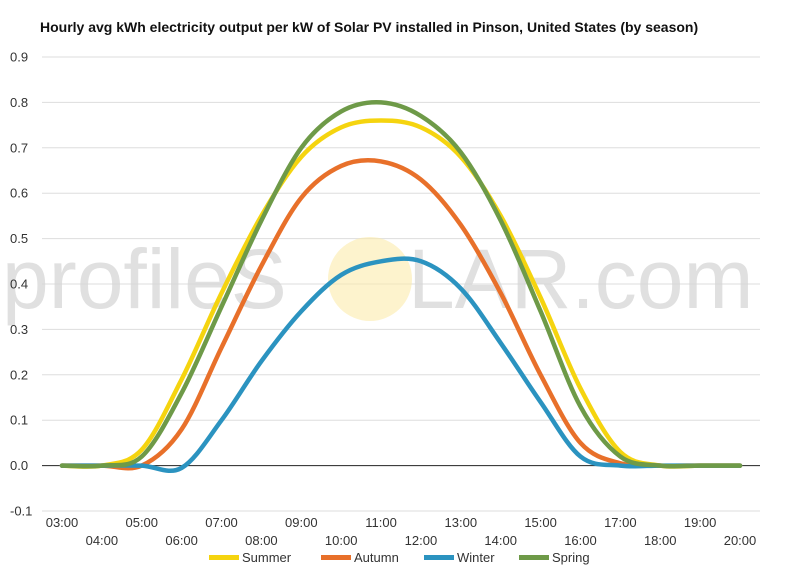 The image size is (800, 570). I want to click on y-tick-label: 0.8, so click(19, 102).